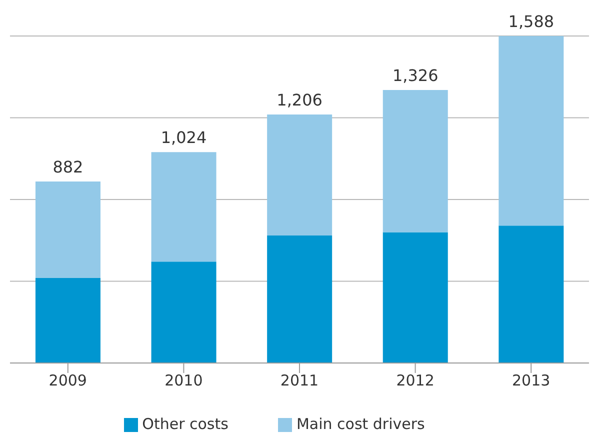  I want to click on x-tick-label: 2013, so click(531, 381).